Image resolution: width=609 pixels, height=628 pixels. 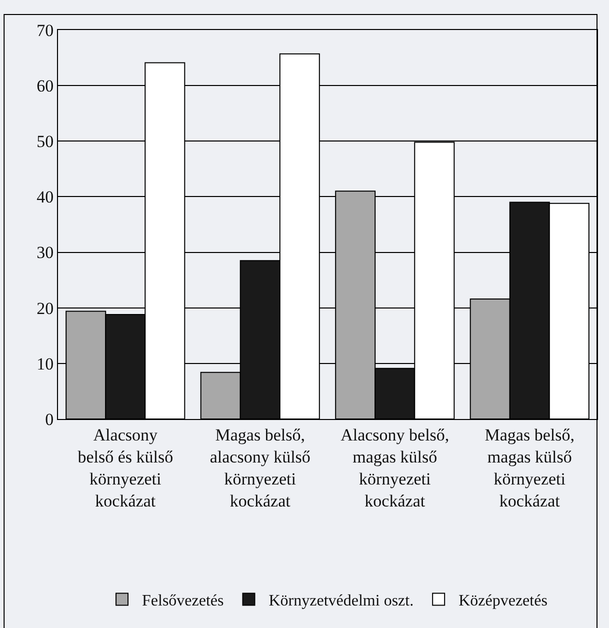 What do you see at coordinates (45, 308) in the screenshot?
I see `y-tick-label: 20` at bounding box center [45, 308].